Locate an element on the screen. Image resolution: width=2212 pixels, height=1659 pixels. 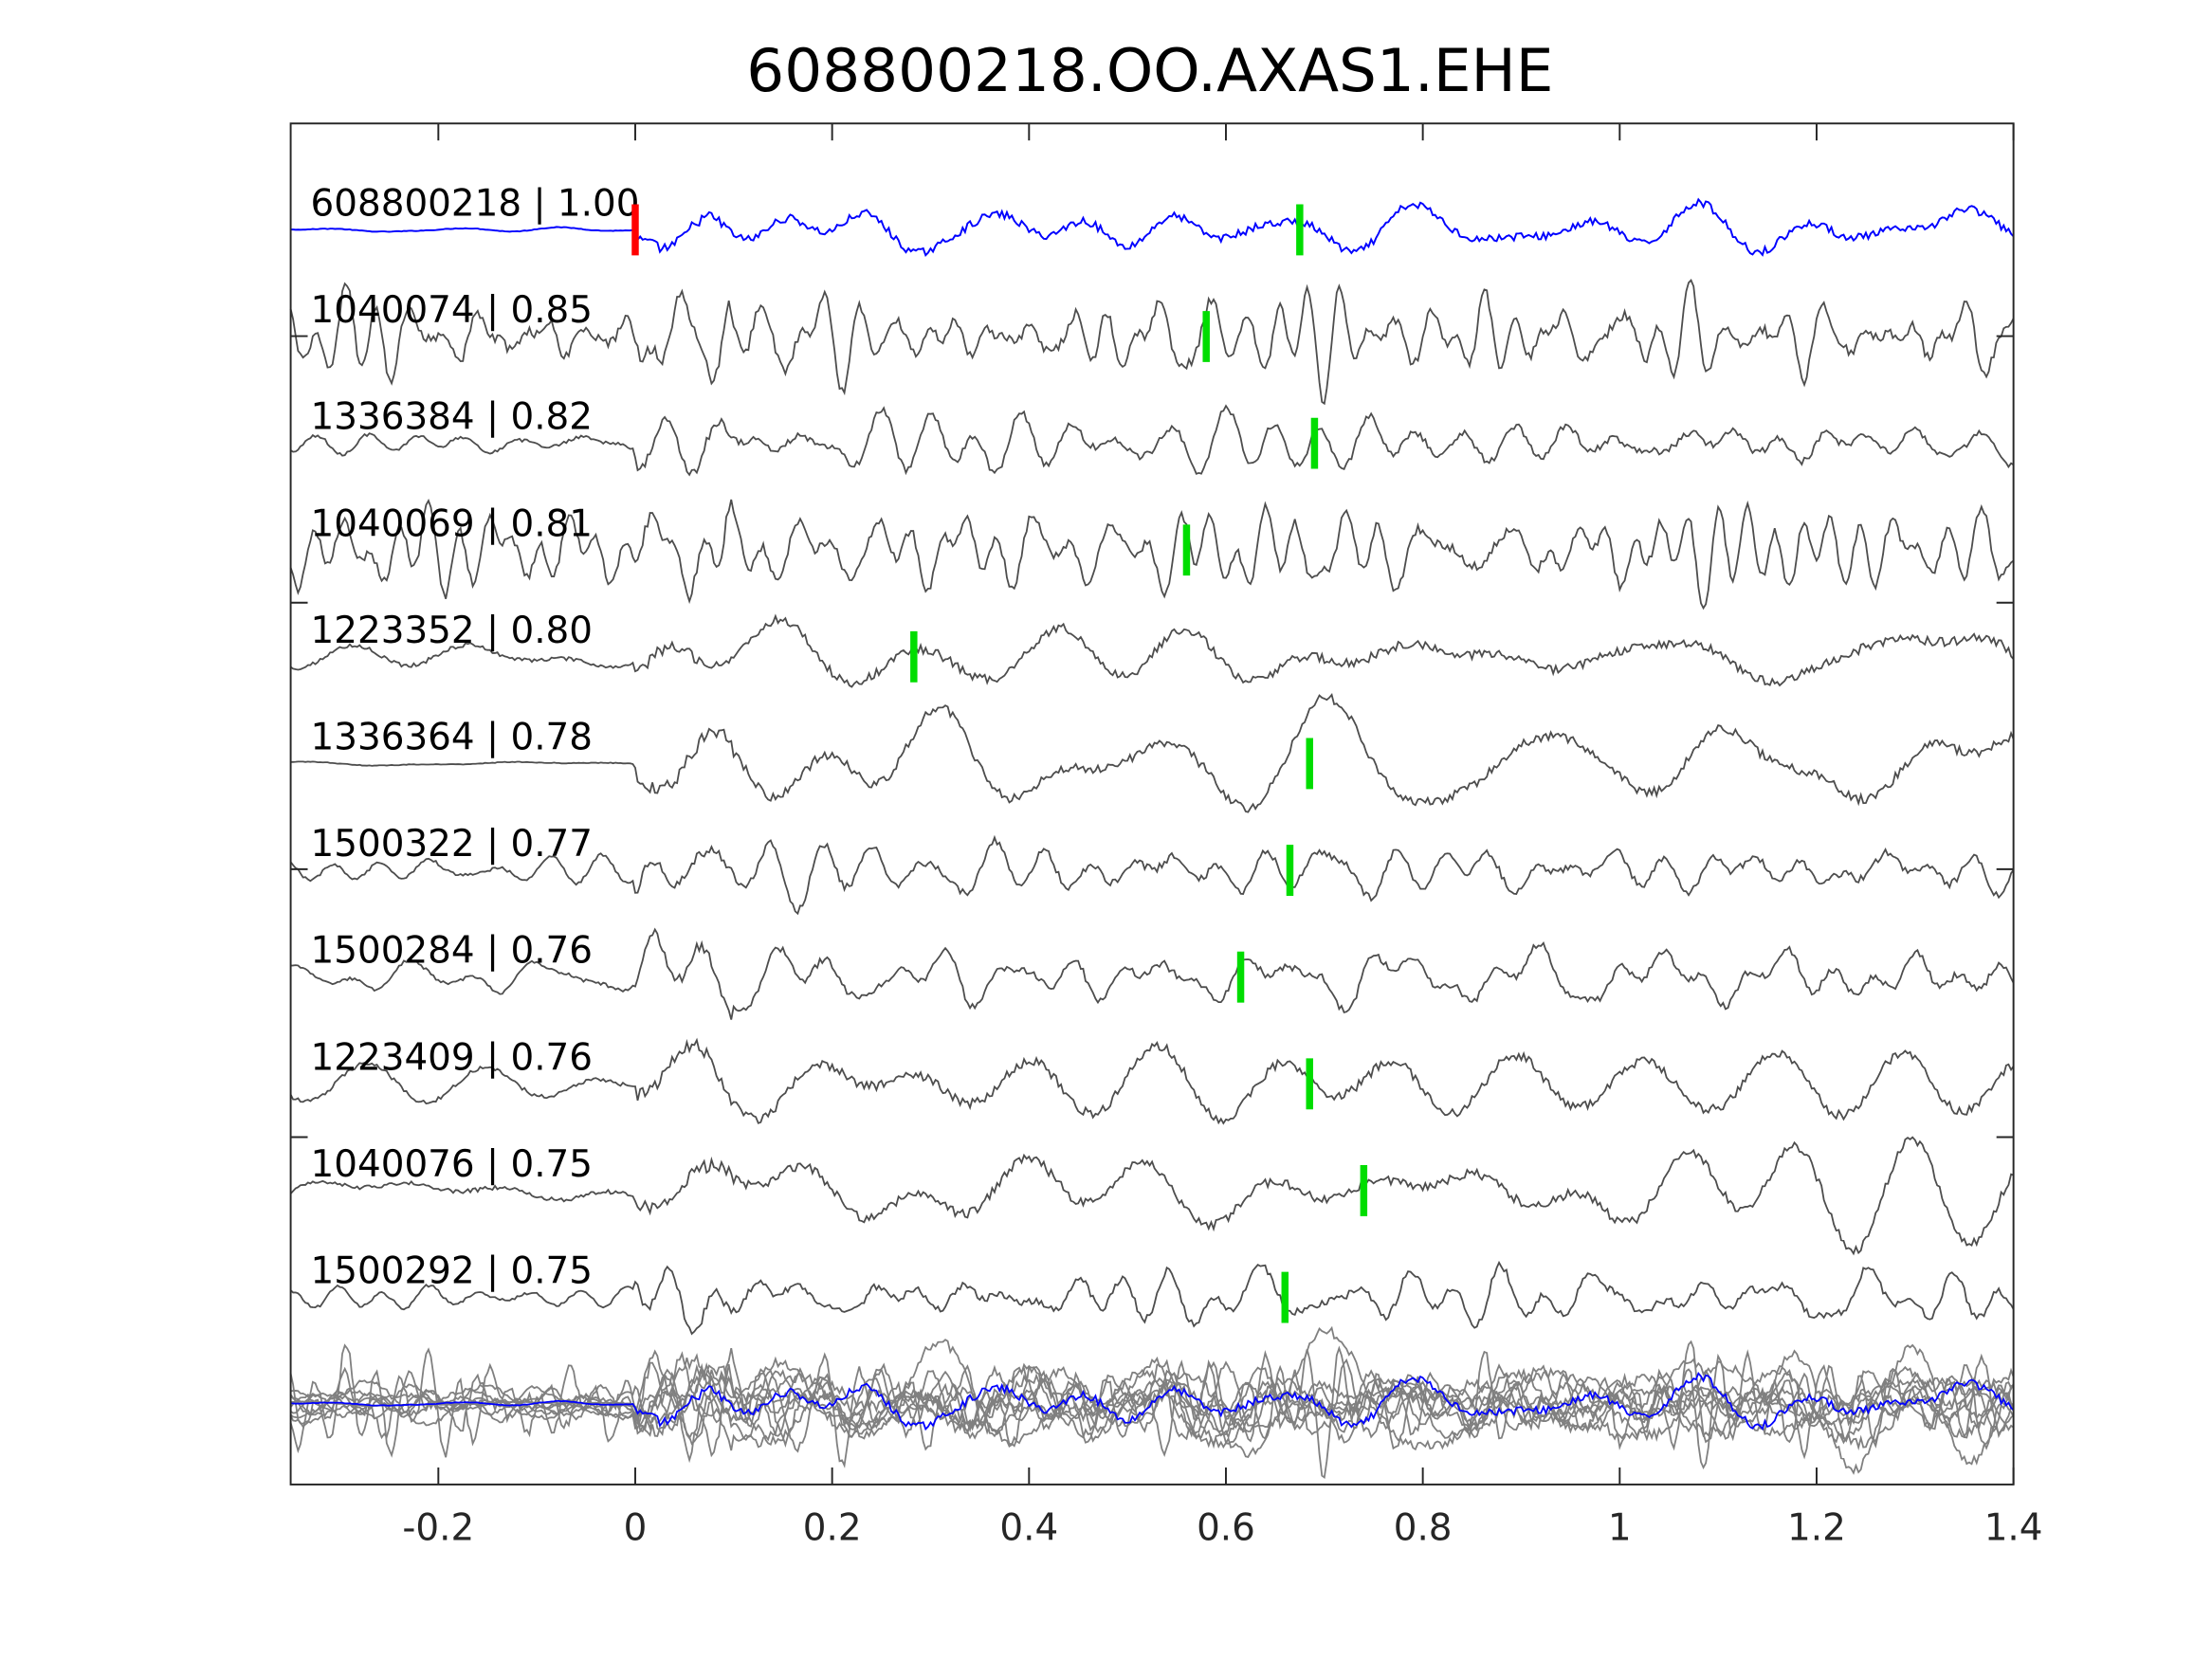
trace-label: 608800218 | 1.00 is located at coordinates (475, 203).